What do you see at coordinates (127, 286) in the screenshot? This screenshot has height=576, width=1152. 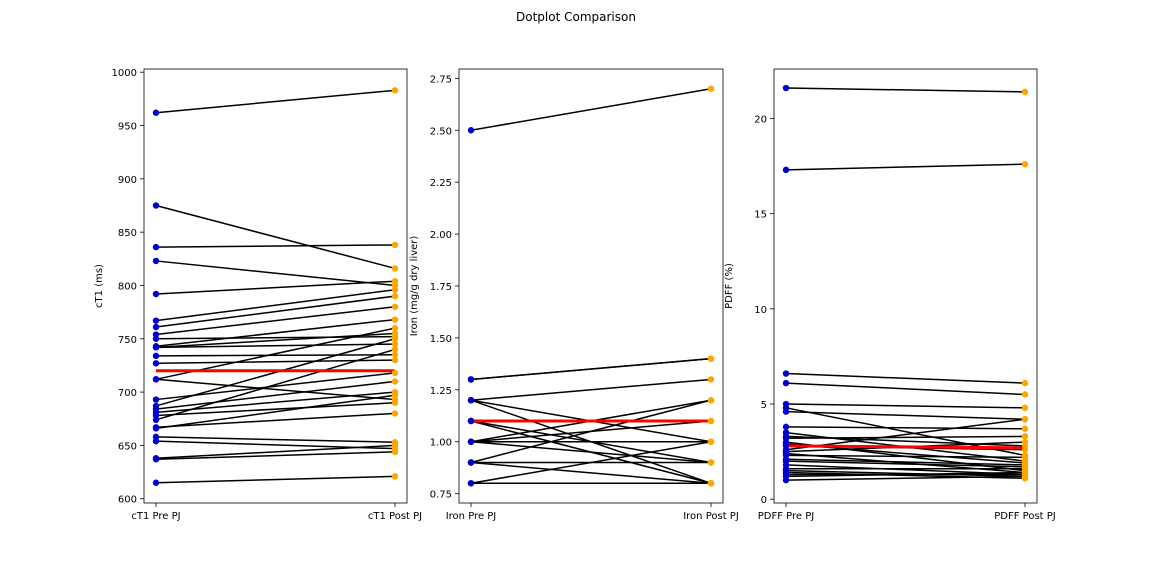 I see `y-tick-label: 800` at bounding box center [127, 286].